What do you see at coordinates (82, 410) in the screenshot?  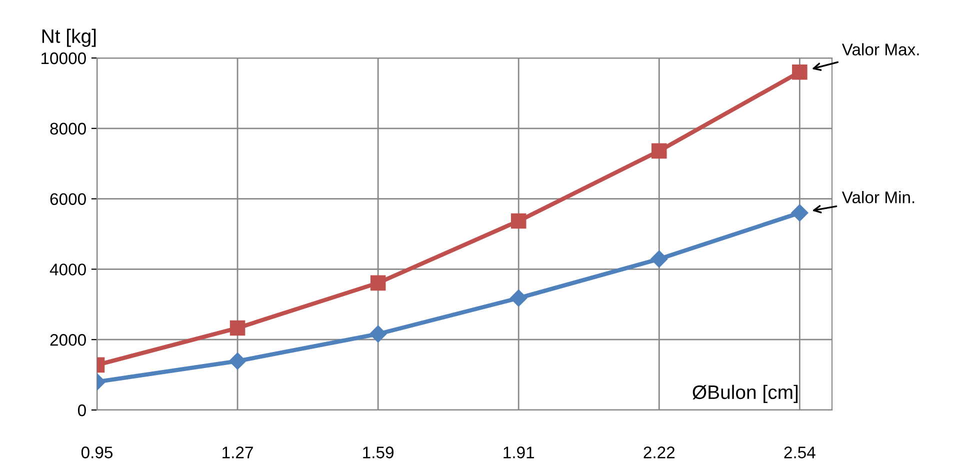 I see `y-tick-label: 0` at bounding box center [82, 410].